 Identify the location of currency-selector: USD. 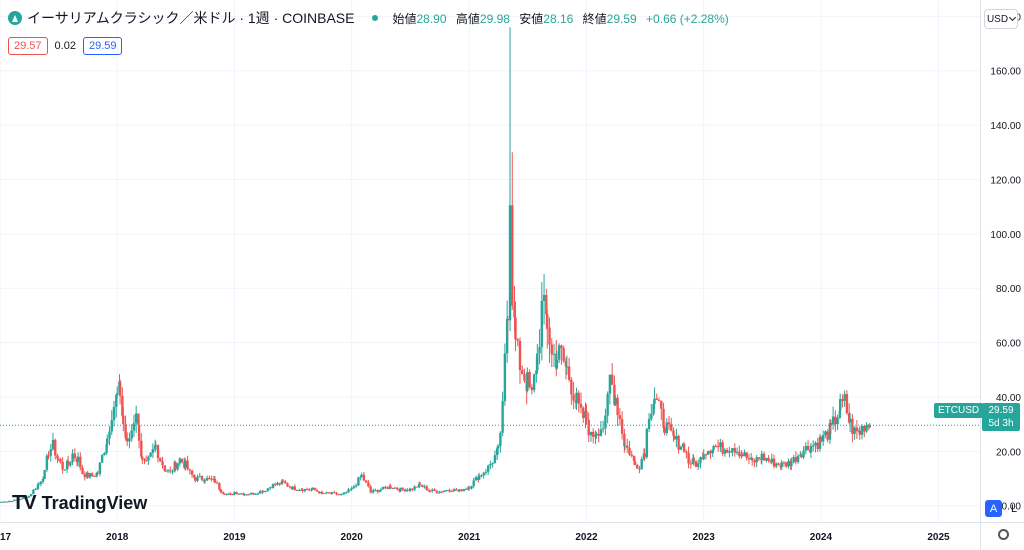
(1001, 19).